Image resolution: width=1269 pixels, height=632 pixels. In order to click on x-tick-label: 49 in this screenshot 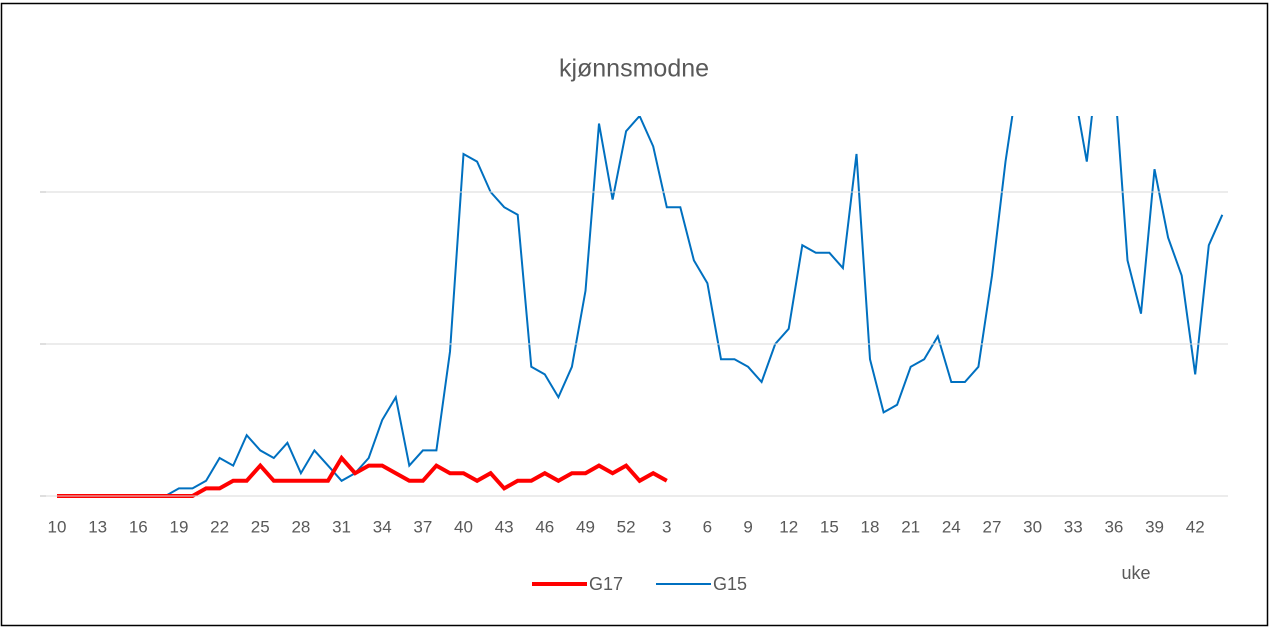, I will do `click(585, 526)`.